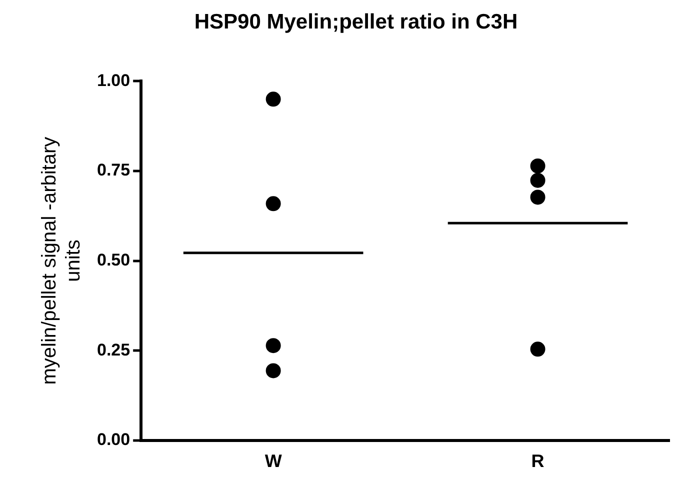 The width and height of the screenshot is (678, 480). Describe the element at coordinates (113, 170) in the screenshot. I see `y-tick-label: 0.75` at that location.